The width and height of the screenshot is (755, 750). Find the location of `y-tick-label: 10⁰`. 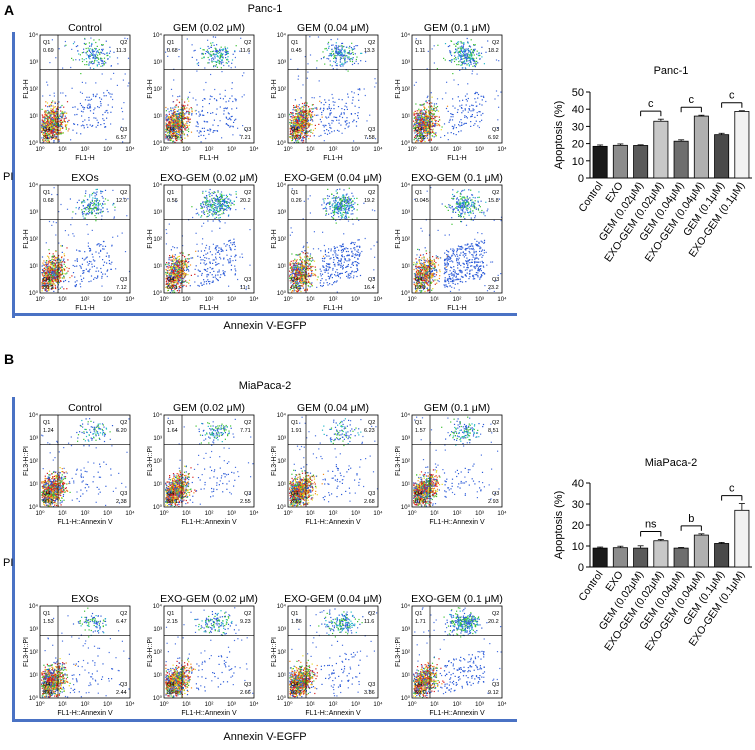

y-tick-label: 10⁰ is located at coordinates (158, 143).